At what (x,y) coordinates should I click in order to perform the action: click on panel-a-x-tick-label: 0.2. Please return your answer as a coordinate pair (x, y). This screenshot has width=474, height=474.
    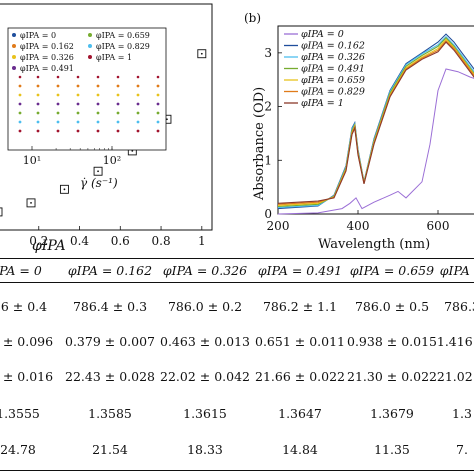
    Looking at the image, I should click on (38, 241).